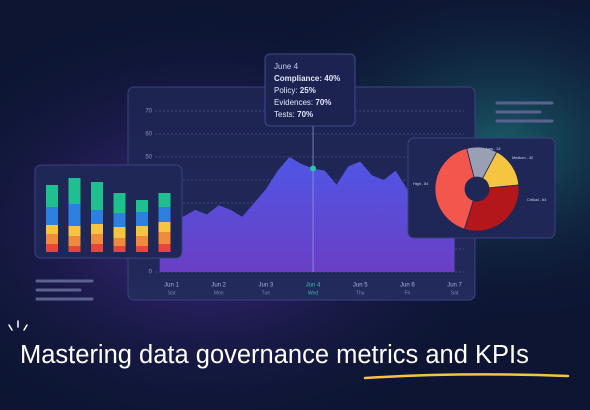 The height and width of the screenshot is (410, 590). What do you see at coordinates (219, 293) in the screenshot?
I see `x-tick-day: Mon` at bounding box center [219, 293].